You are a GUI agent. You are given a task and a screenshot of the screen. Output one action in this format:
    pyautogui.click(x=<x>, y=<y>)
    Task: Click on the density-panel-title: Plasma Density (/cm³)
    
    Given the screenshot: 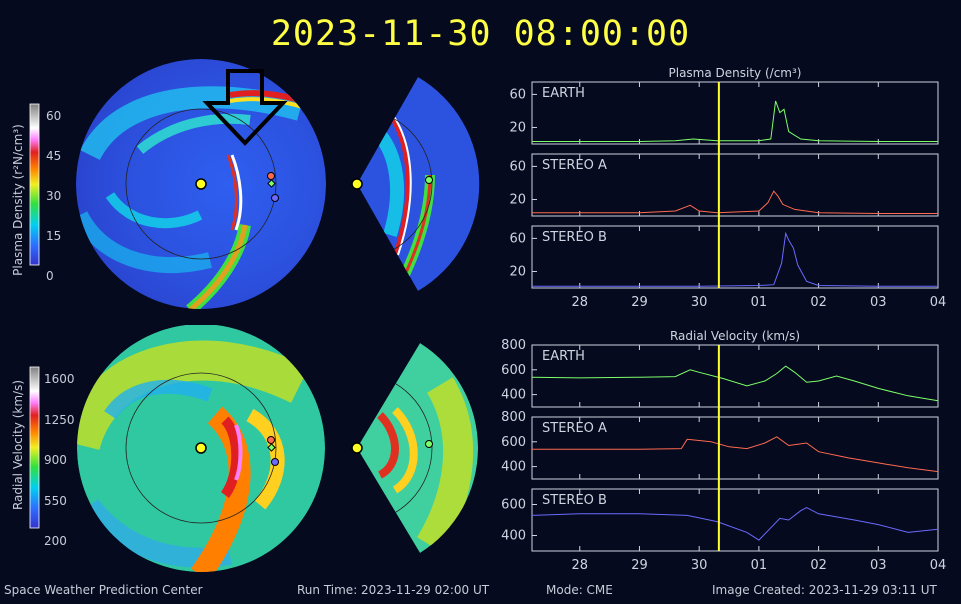 What is the action you would take?
    pyautogui.click(x=735, y=73)
    